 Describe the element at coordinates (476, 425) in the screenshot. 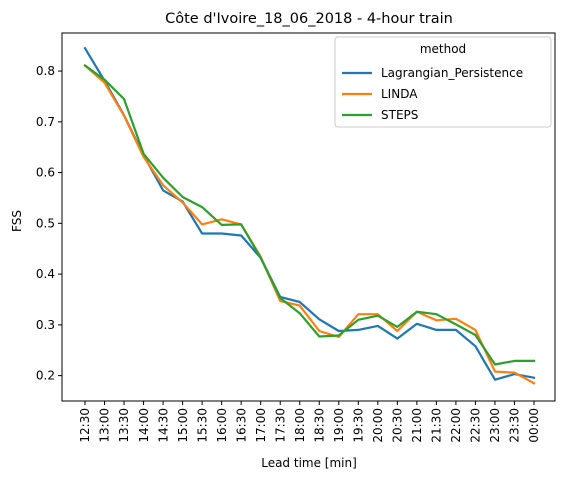

I see `x-tick-label: 22:30` at that location.